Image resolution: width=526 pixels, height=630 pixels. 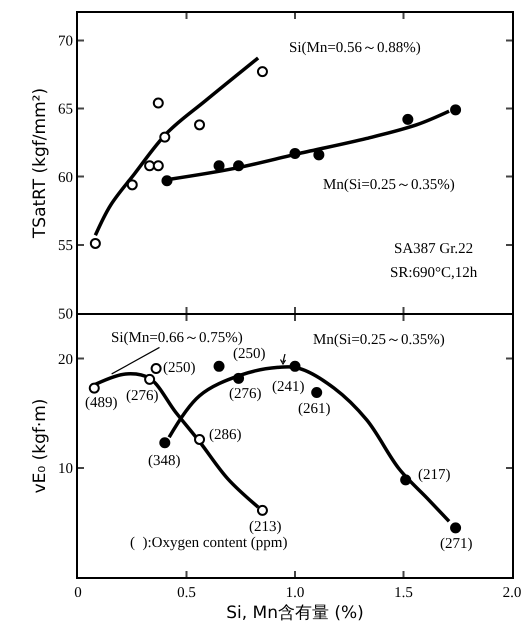 What do you see at coordinates (434, 475) in the screenshot?
I see `annotation: (217)` at bounding box center [434, 475].